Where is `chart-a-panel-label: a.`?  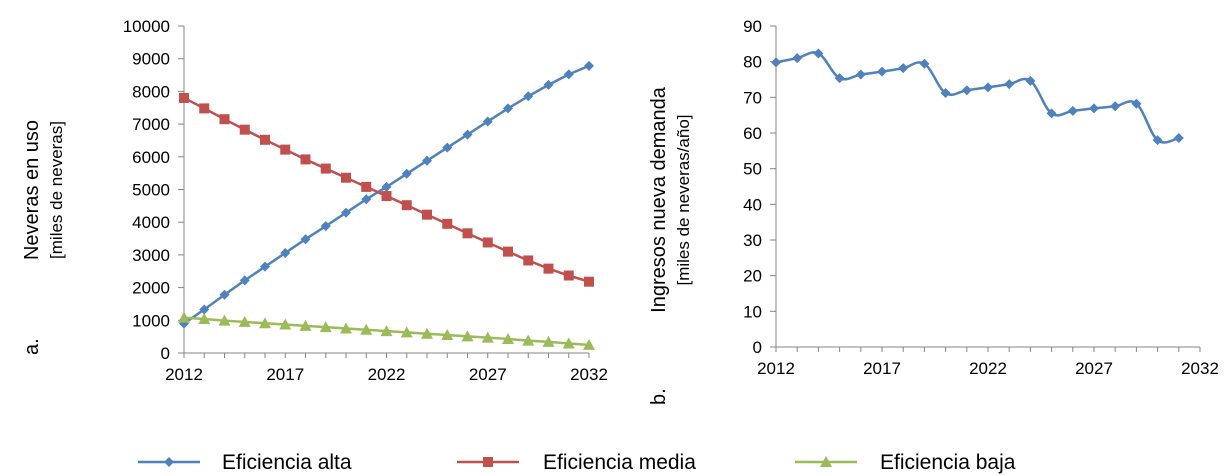
chart-a-panel-label: a. is located at coordinates (32, 346).